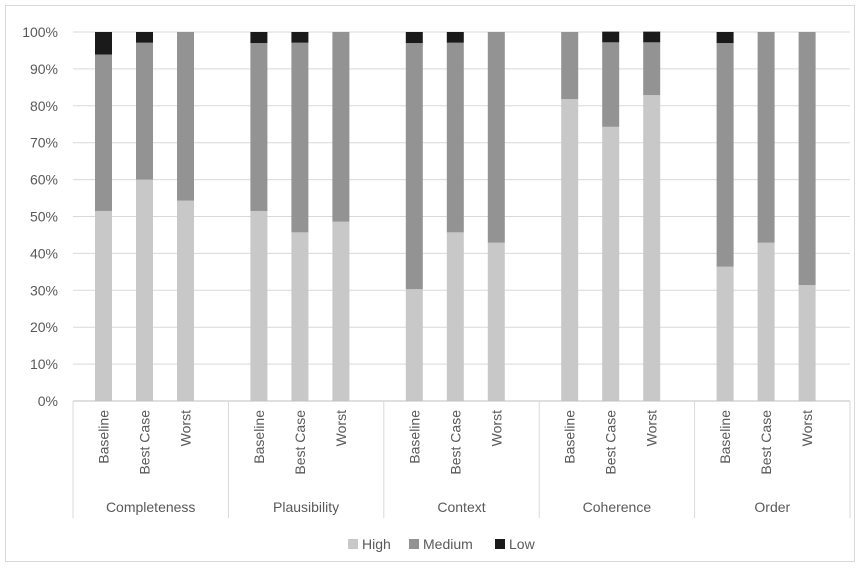 The image size is (860, 572). What do you see at coordinates (522, 544) in the screenshot?
I see `legend-label-low: Low` at bounding box center [522, 544].